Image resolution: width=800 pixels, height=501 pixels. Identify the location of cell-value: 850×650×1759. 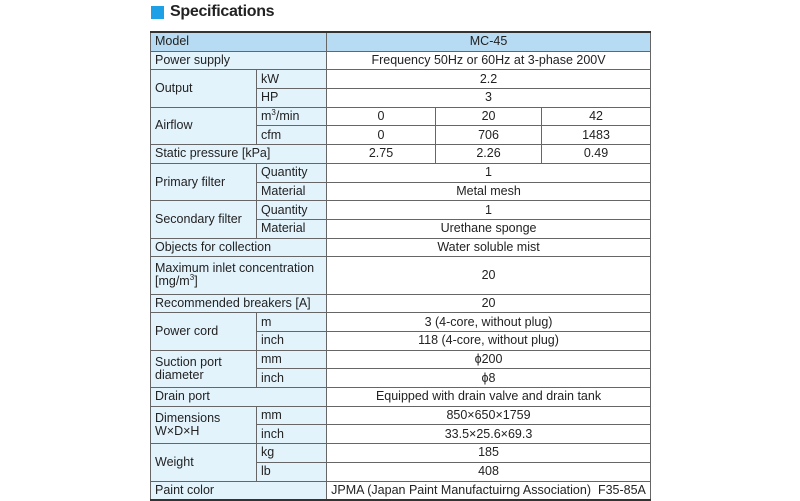
(489, 415).